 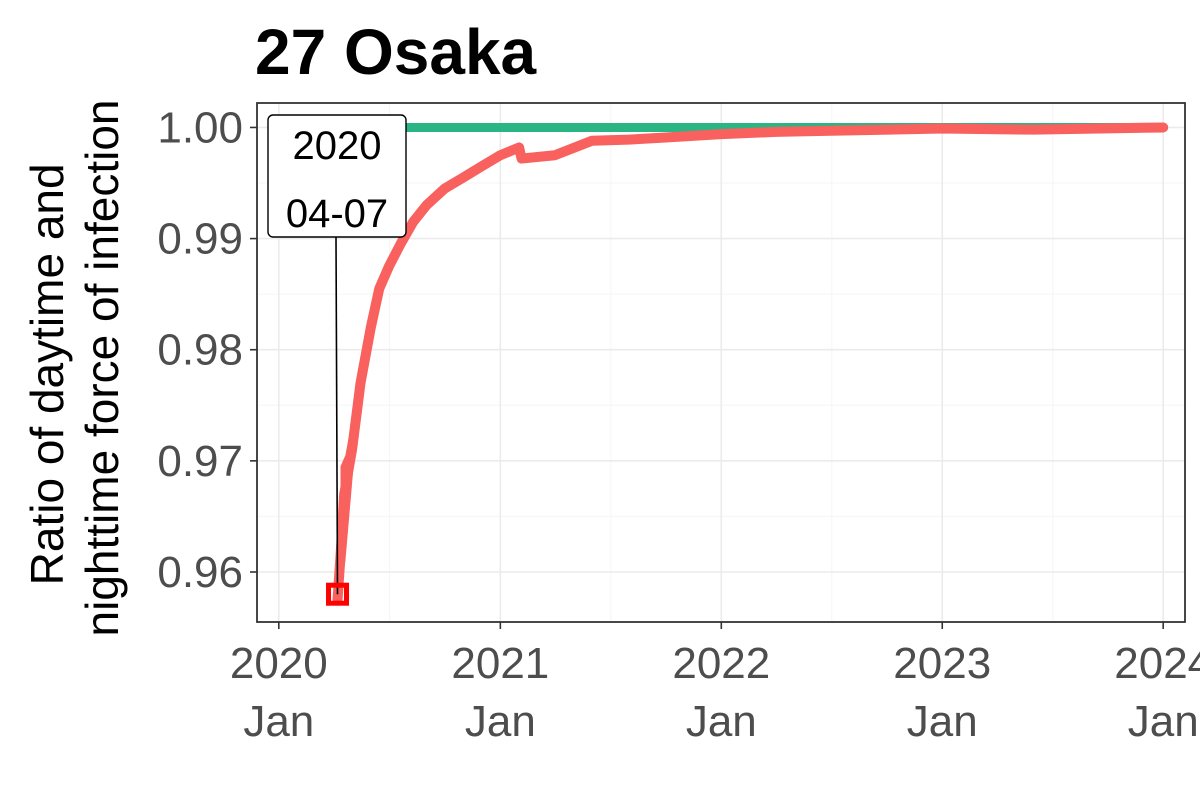 I want to click on x-tick-label: 2023 Jan, so click(x=942, y=692).